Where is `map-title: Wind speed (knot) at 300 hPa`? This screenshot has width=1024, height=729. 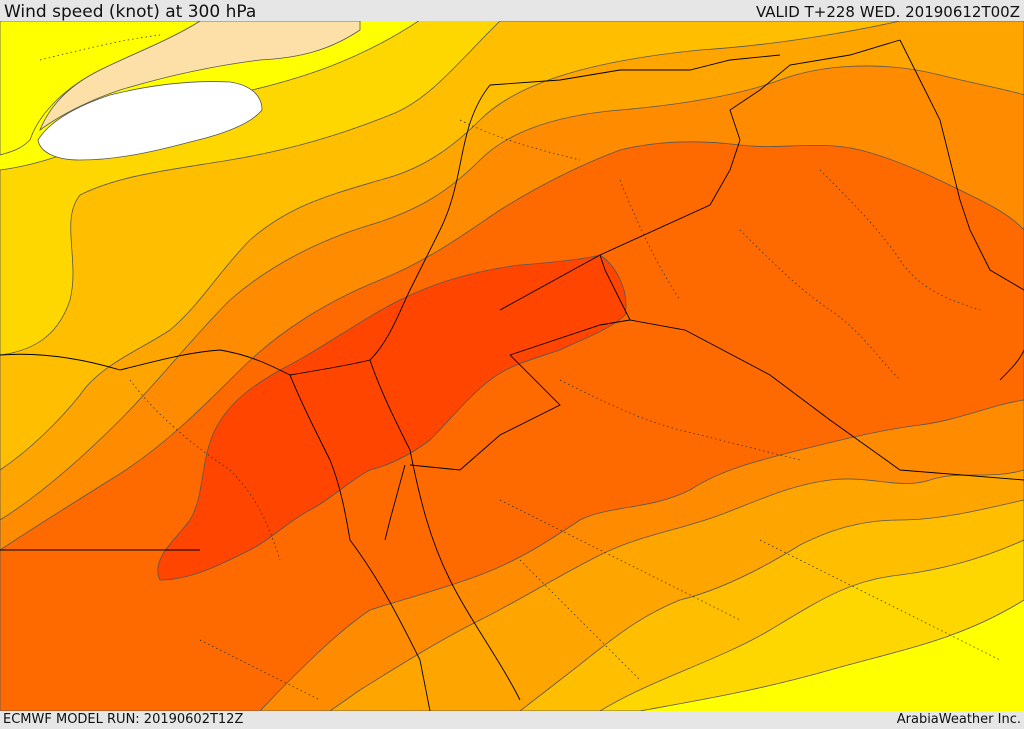
map-title: Wind speed (knot) at 300 hPa is located at coordinates (130, 12).